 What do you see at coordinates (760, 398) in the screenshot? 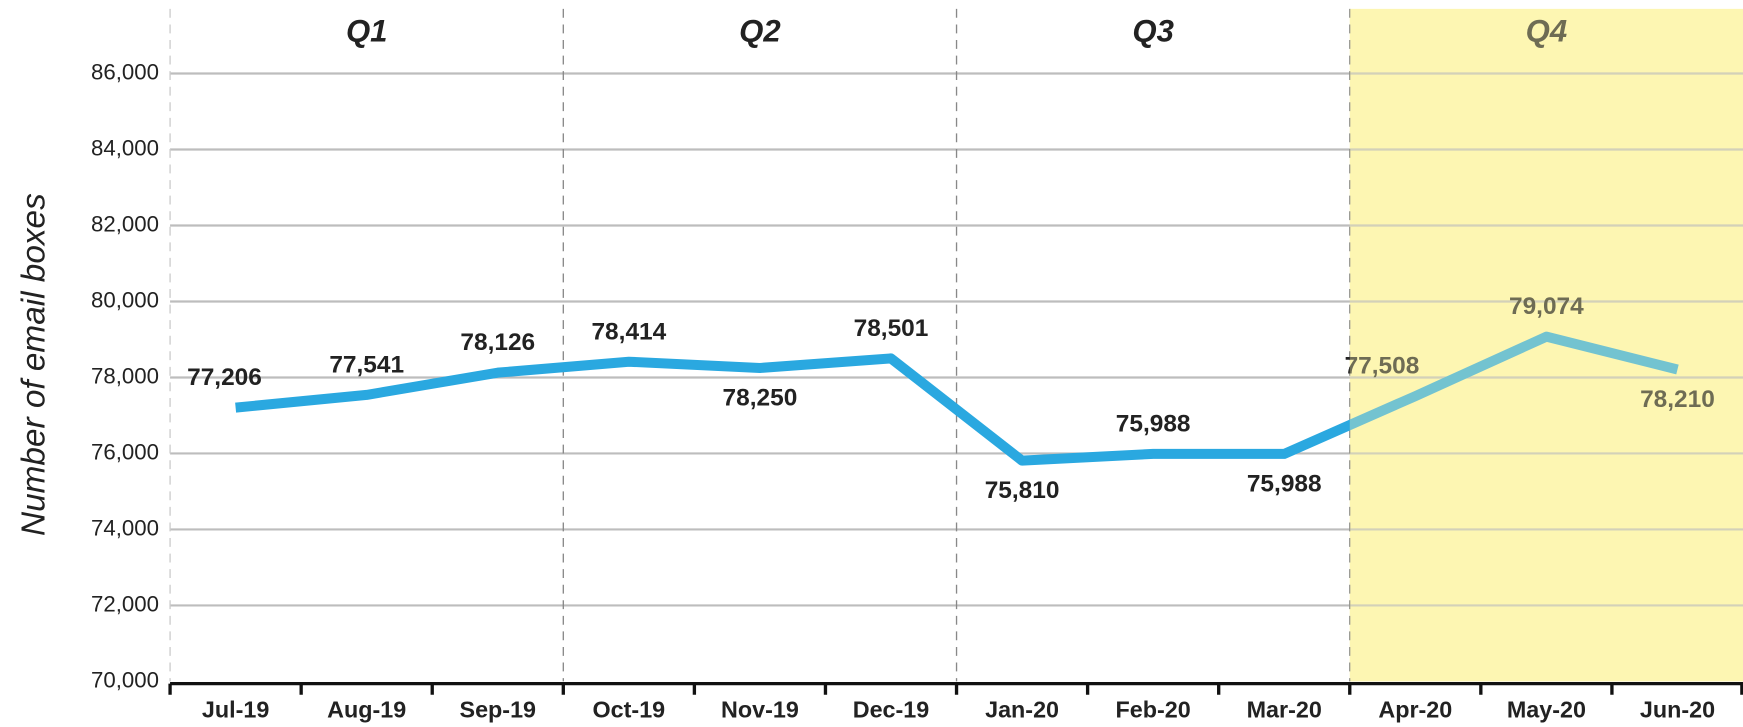
I see `data-label: 78,250` at bounding box center [760, 398].